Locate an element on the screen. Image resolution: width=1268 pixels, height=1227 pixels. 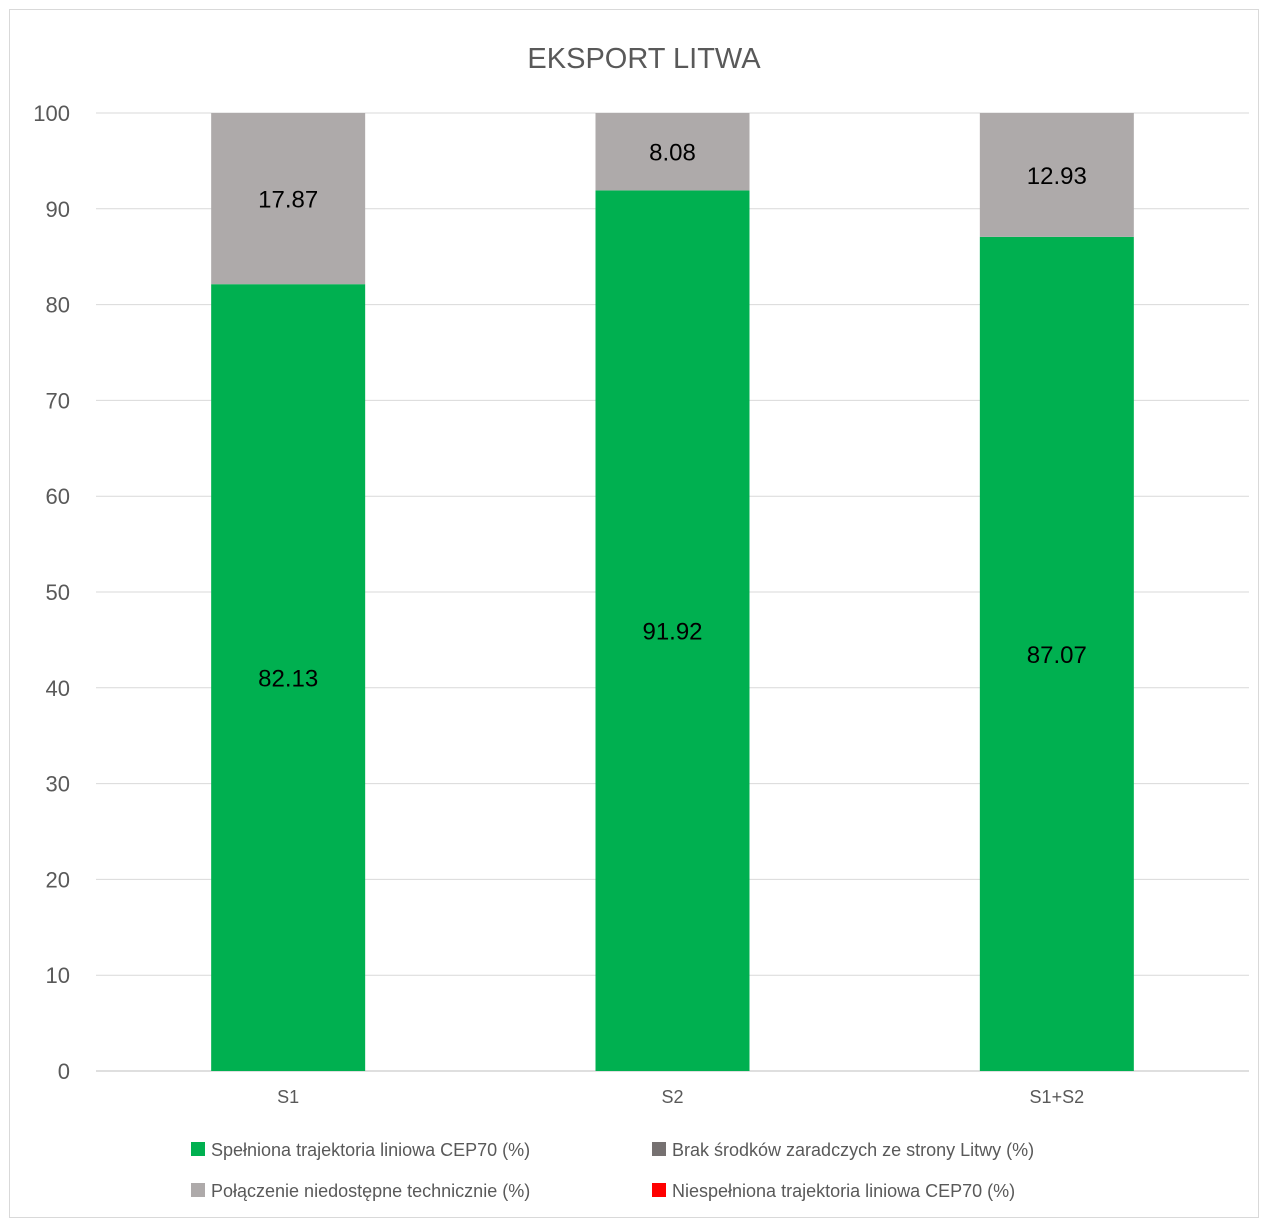
x-tick-label: S1 is located at coordinates (288, 1097).